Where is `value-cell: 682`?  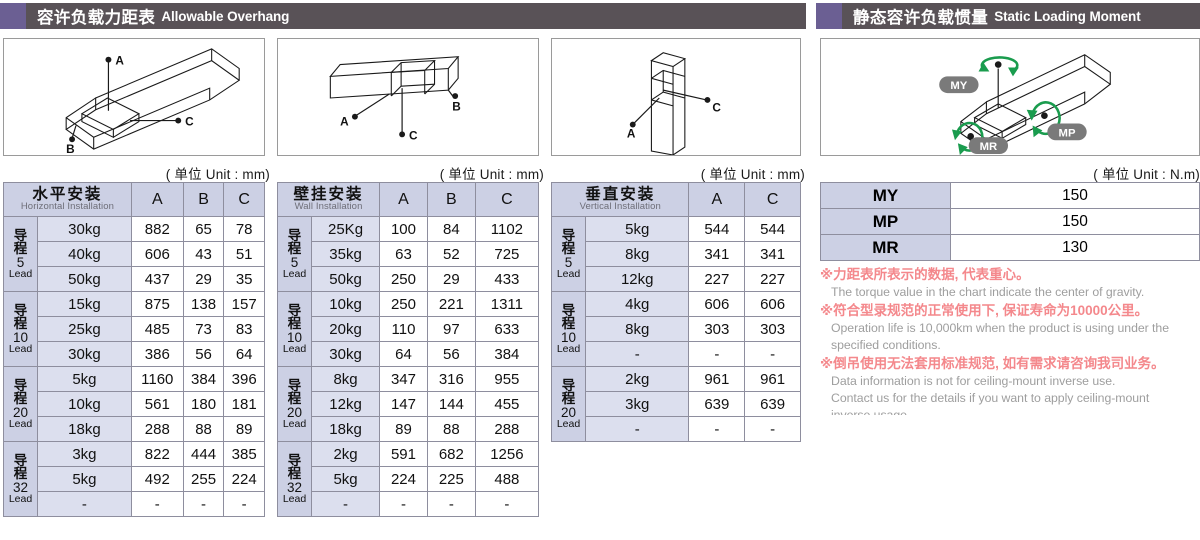 value-cell: 682 is located at coordinates (451, 454).